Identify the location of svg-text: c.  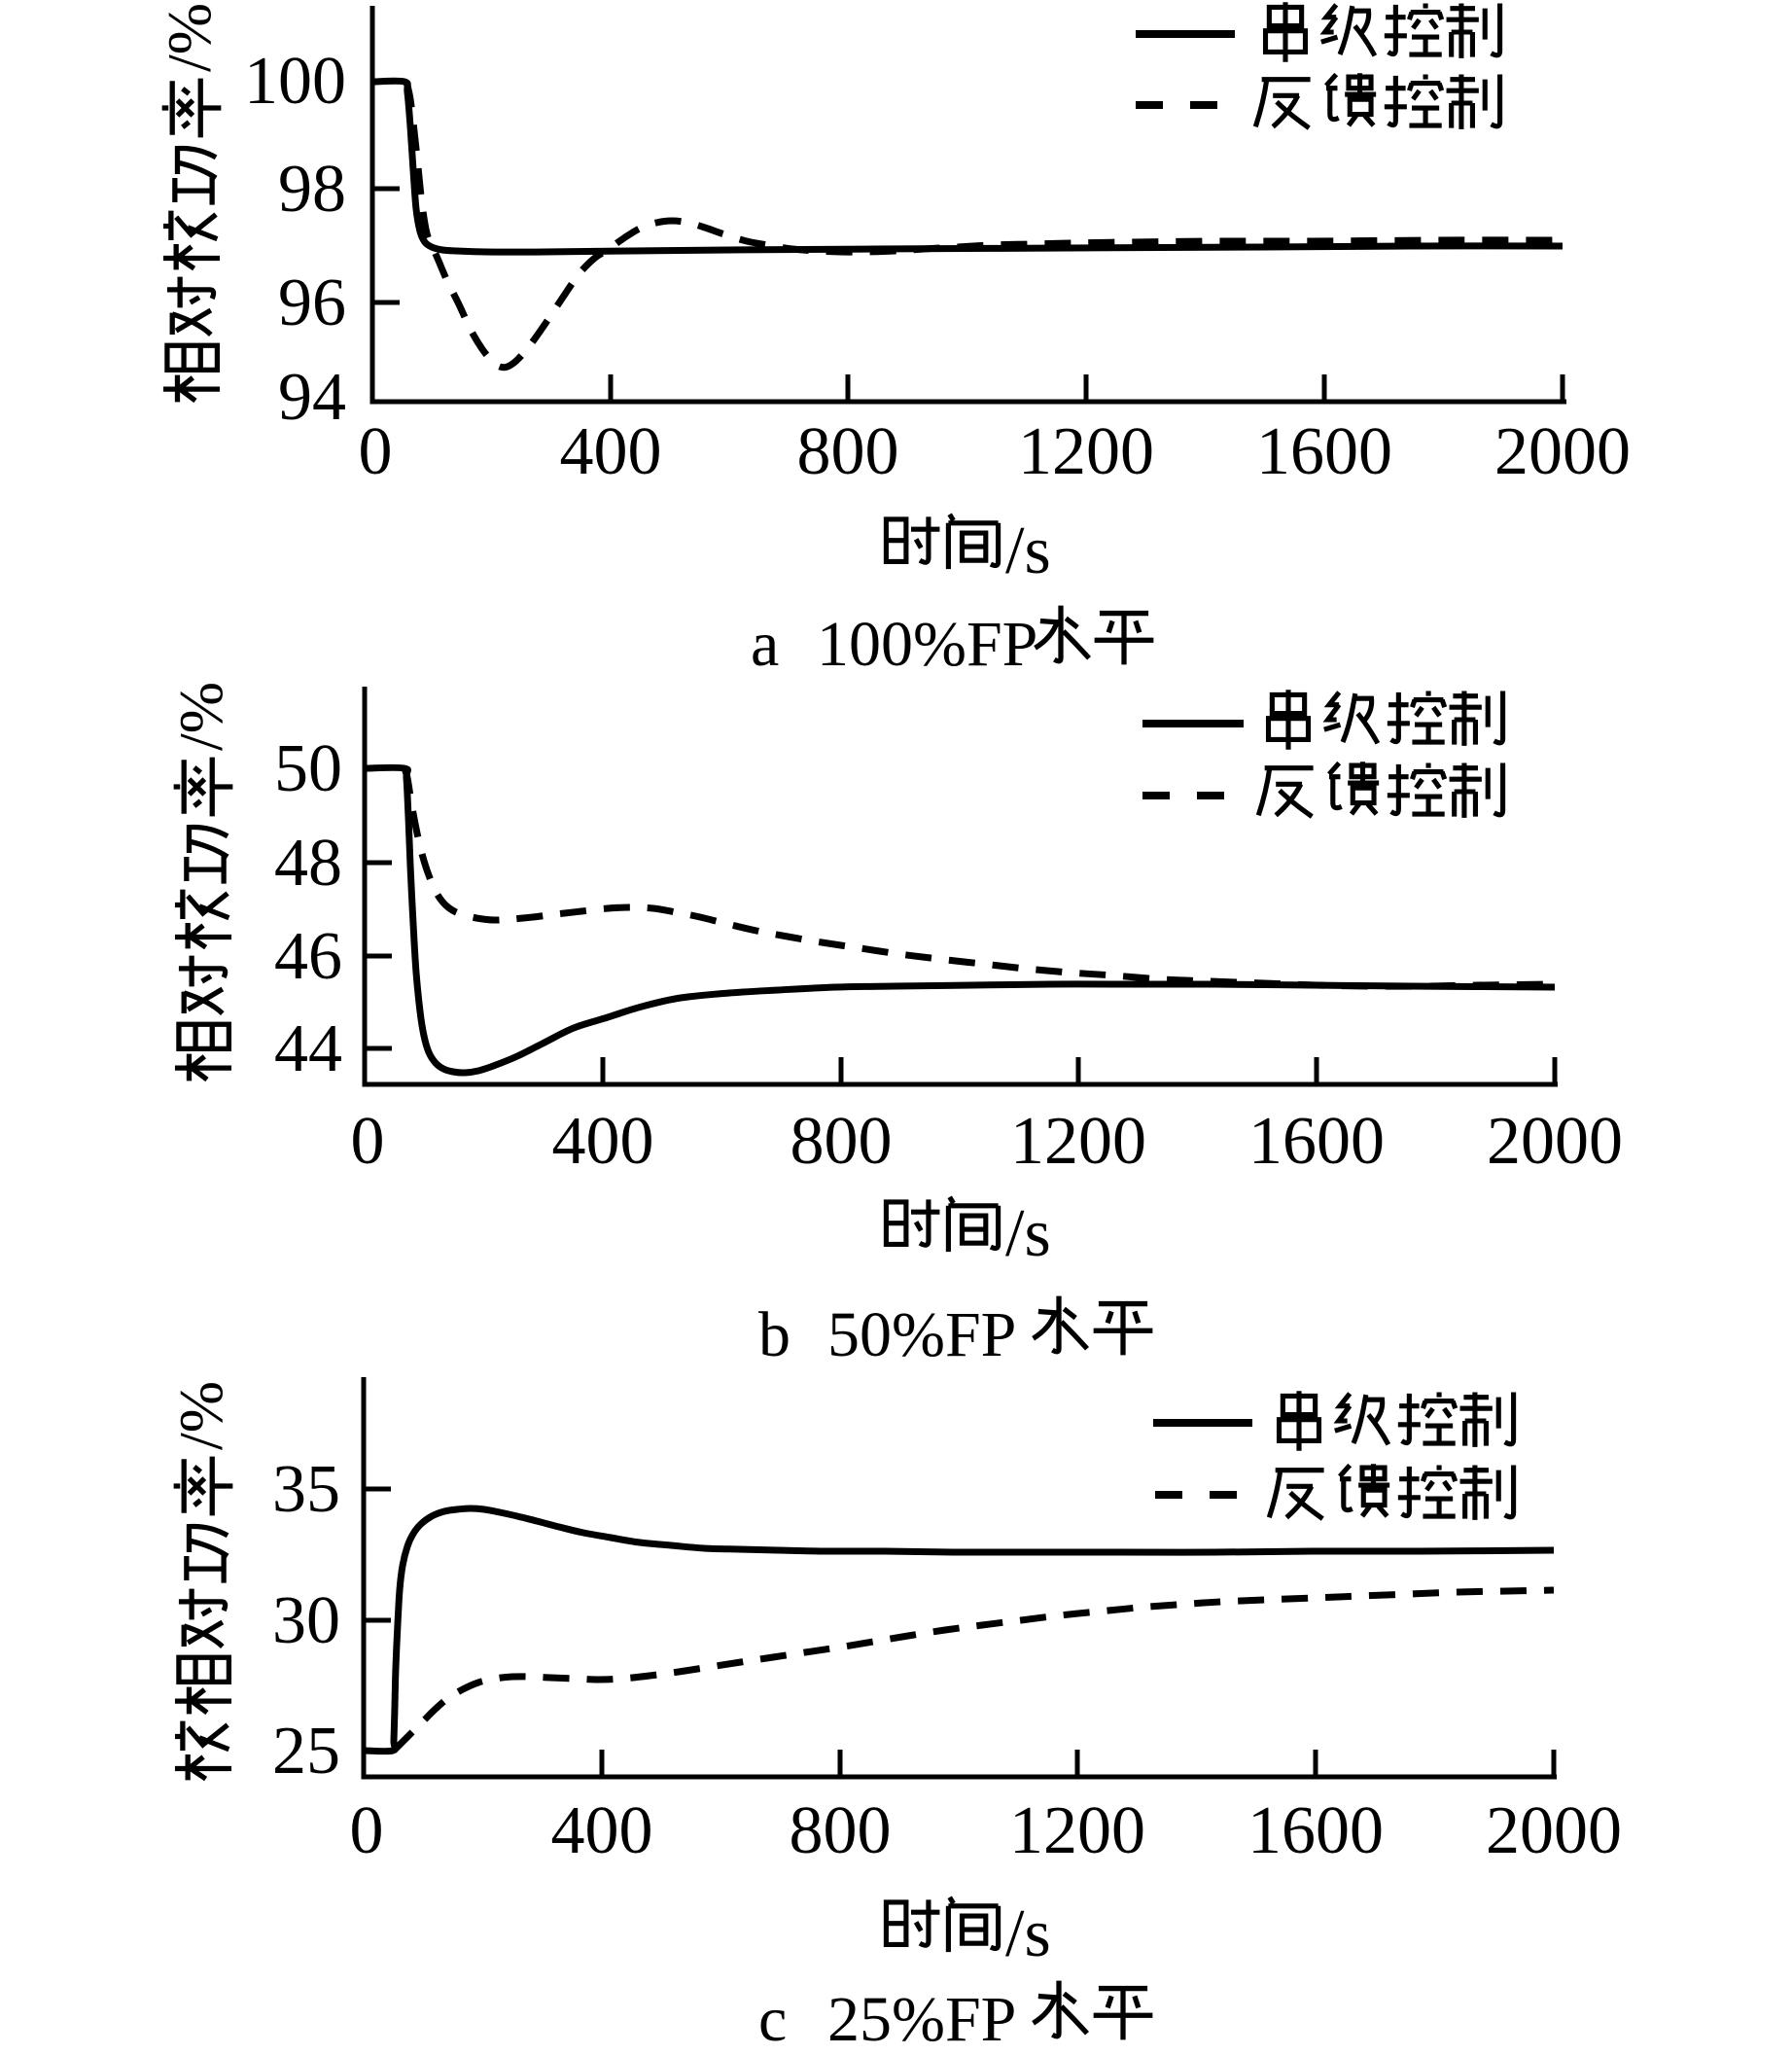
(772, 2019).